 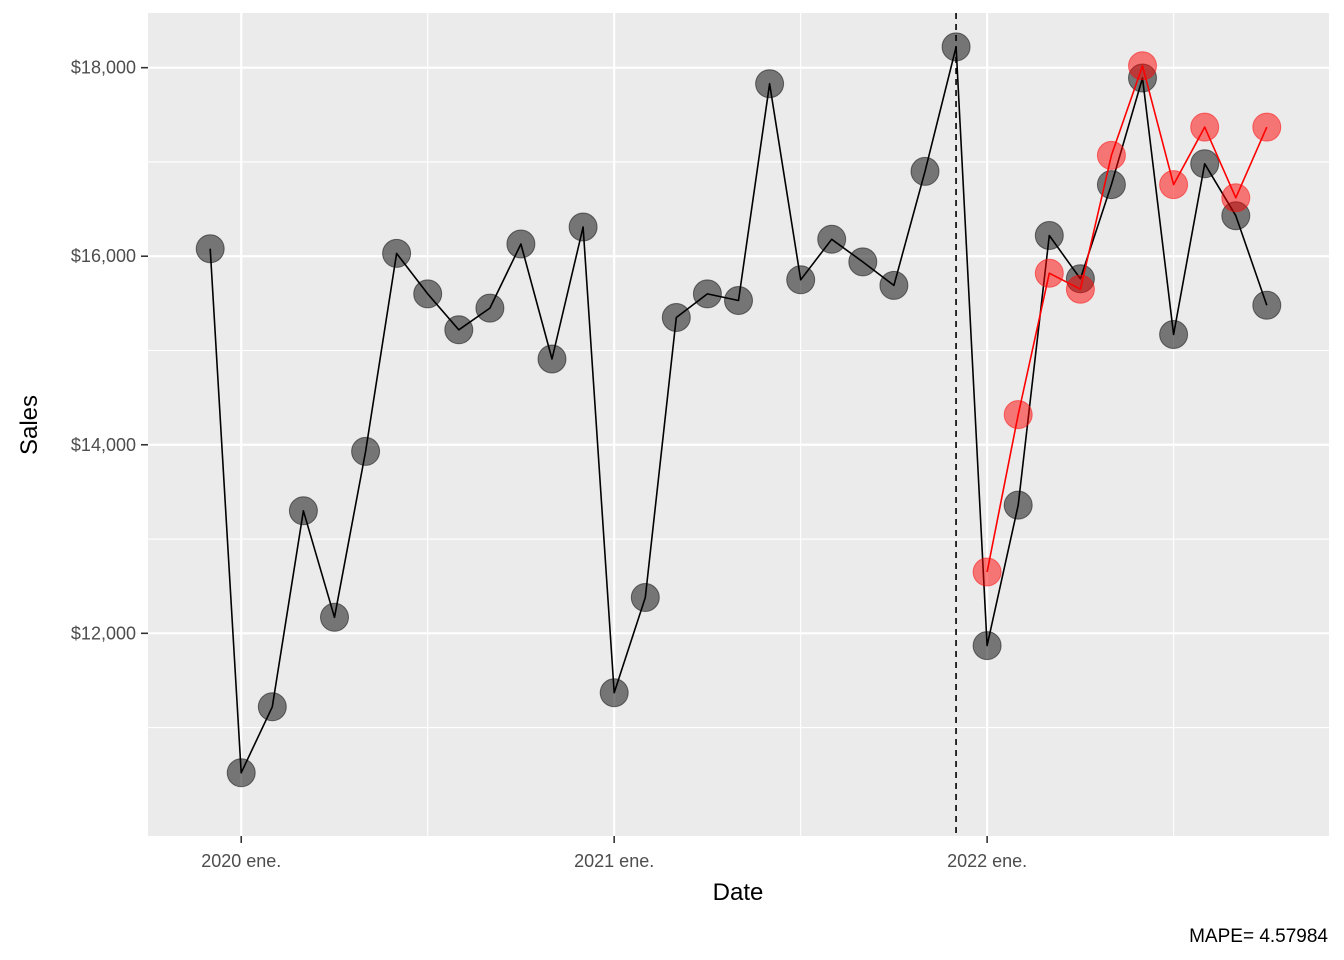 I want to click on y-tick-label: $18,000, so click(x=103, y=68).